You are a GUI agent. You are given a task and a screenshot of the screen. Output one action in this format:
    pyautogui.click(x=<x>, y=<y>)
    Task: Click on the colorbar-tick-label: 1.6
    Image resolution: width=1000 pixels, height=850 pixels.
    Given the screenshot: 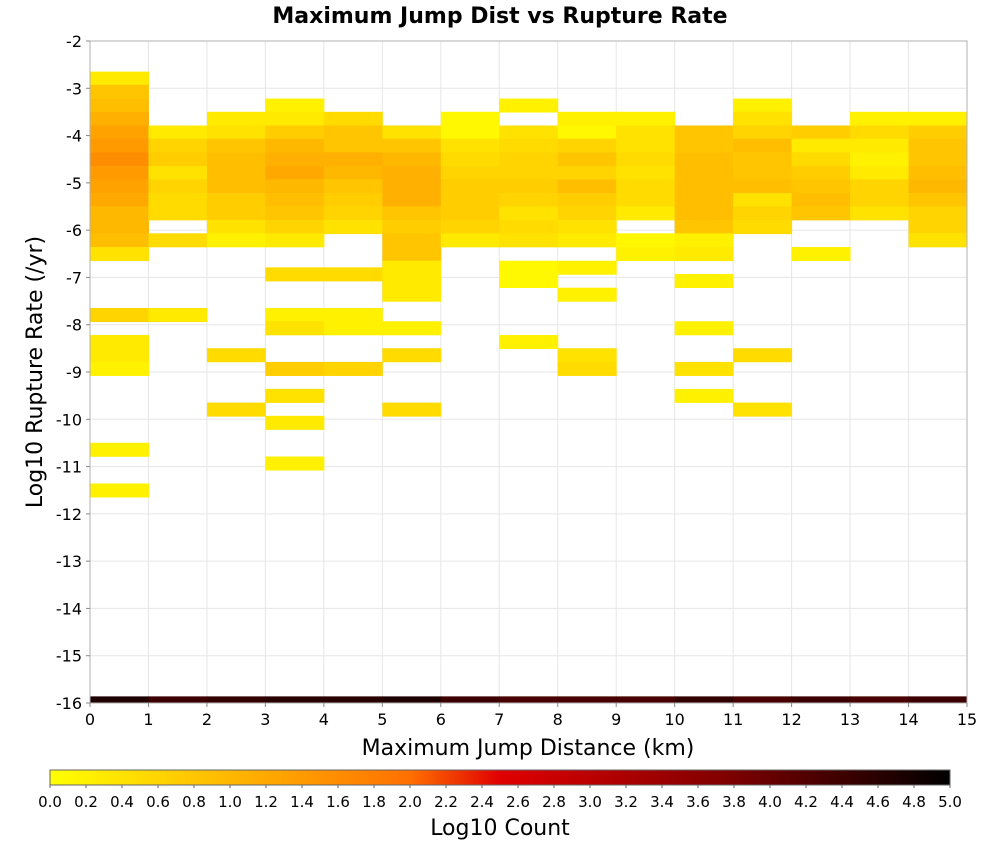 What is the action you would take?
    pyautogui.click(x=338, y=802)
    